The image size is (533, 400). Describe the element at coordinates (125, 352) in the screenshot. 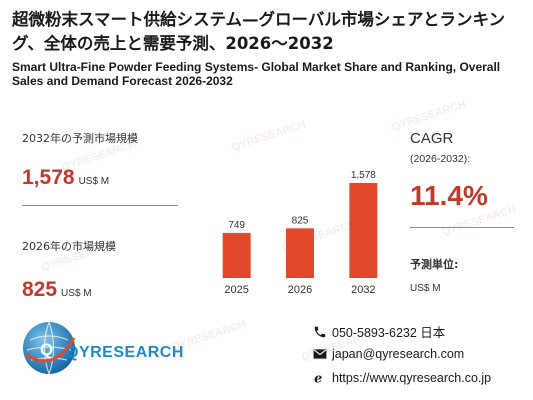

I see `logo-text: QYRESEARCH` at that location.